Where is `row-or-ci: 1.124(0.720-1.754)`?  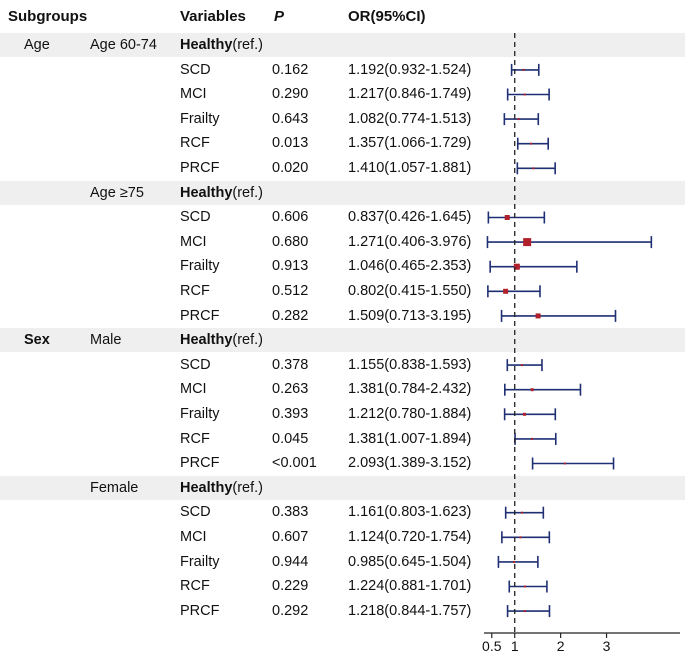
row-or-ci: 1.124(0.720-1.754) is located at coordinates (410, 537).